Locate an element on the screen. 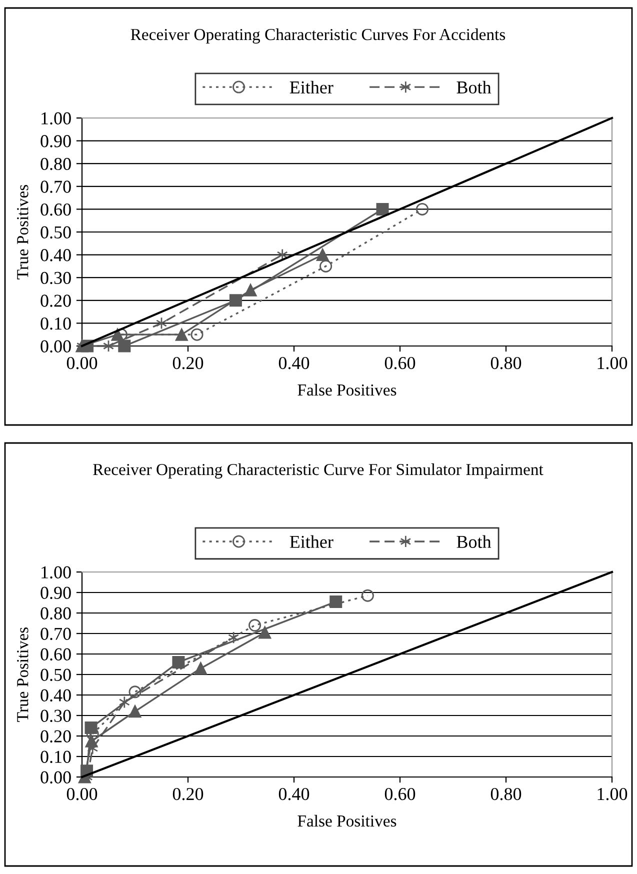  chart-title: Receiver Operating Characteristic Curve For Simulator Impairment is located at coordinates (318, 471).